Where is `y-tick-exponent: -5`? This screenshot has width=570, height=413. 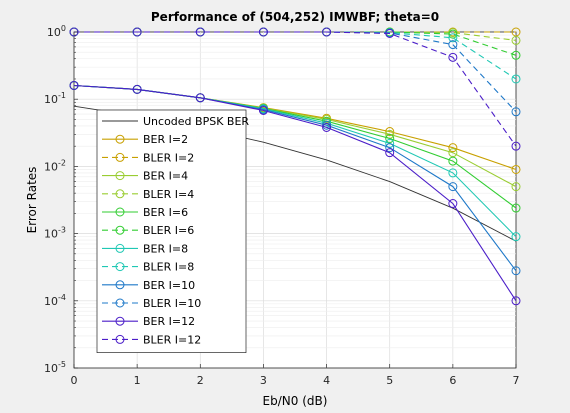 y-tick-exponent: -5 is located at coordinates (62, 364).